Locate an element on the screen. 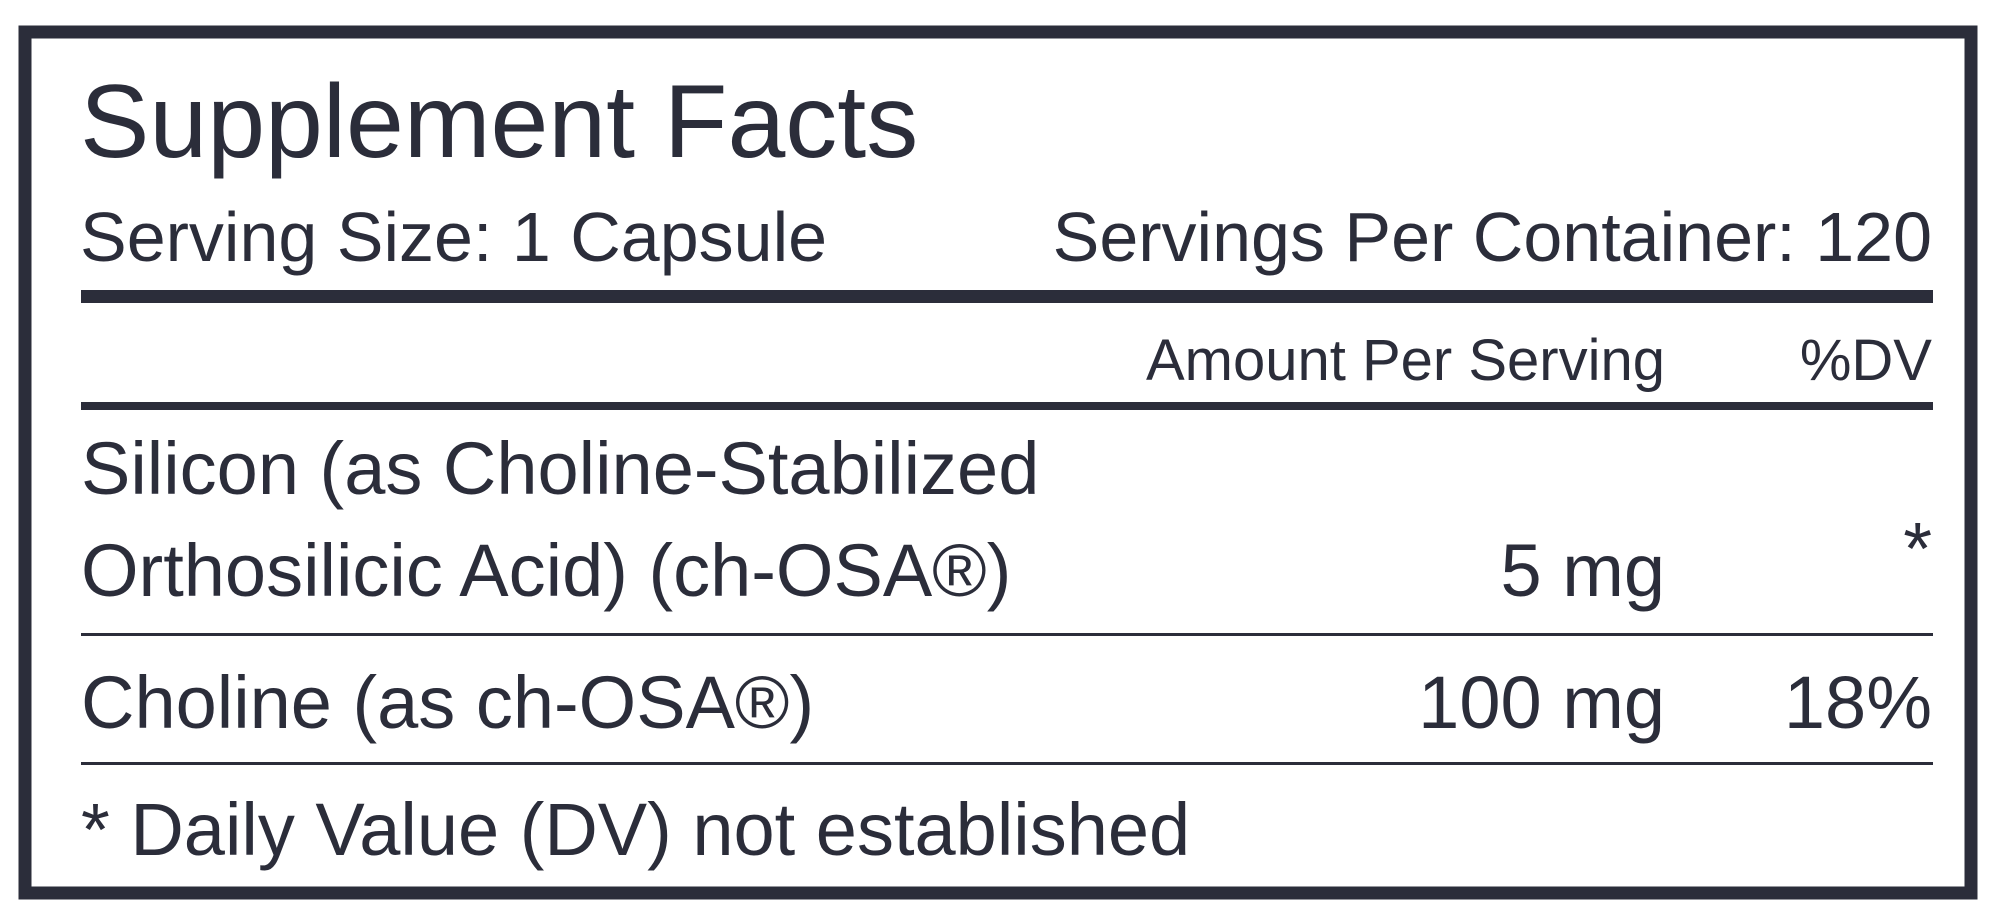 The width and height of the screenshot is (2000, 922). servings-per-container: Servings Per Container: 120 is located at coordinates (1492, 237).